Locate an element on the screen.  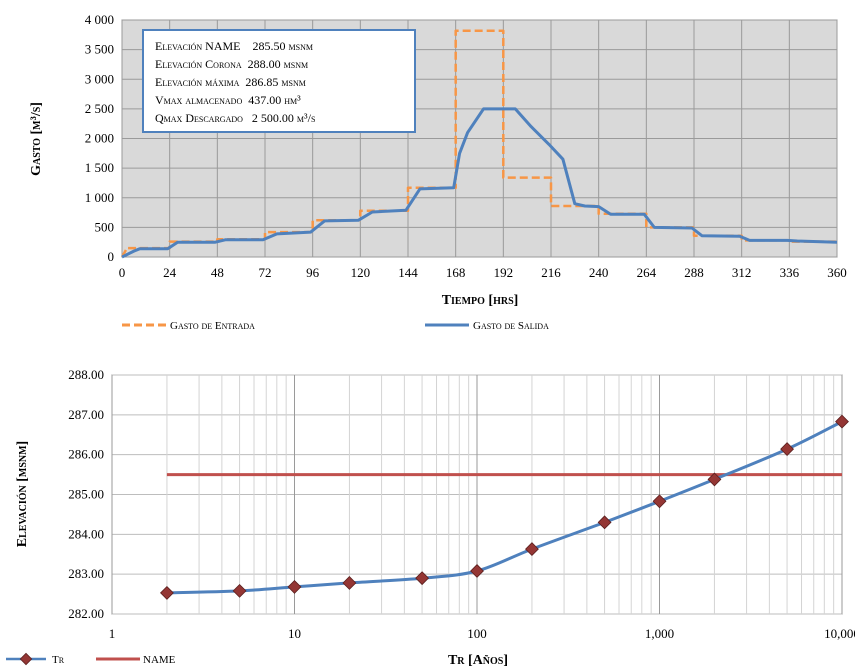
summary-line-2: Elevación Corona 288.00 msnm is located at coordinates (231, 64).